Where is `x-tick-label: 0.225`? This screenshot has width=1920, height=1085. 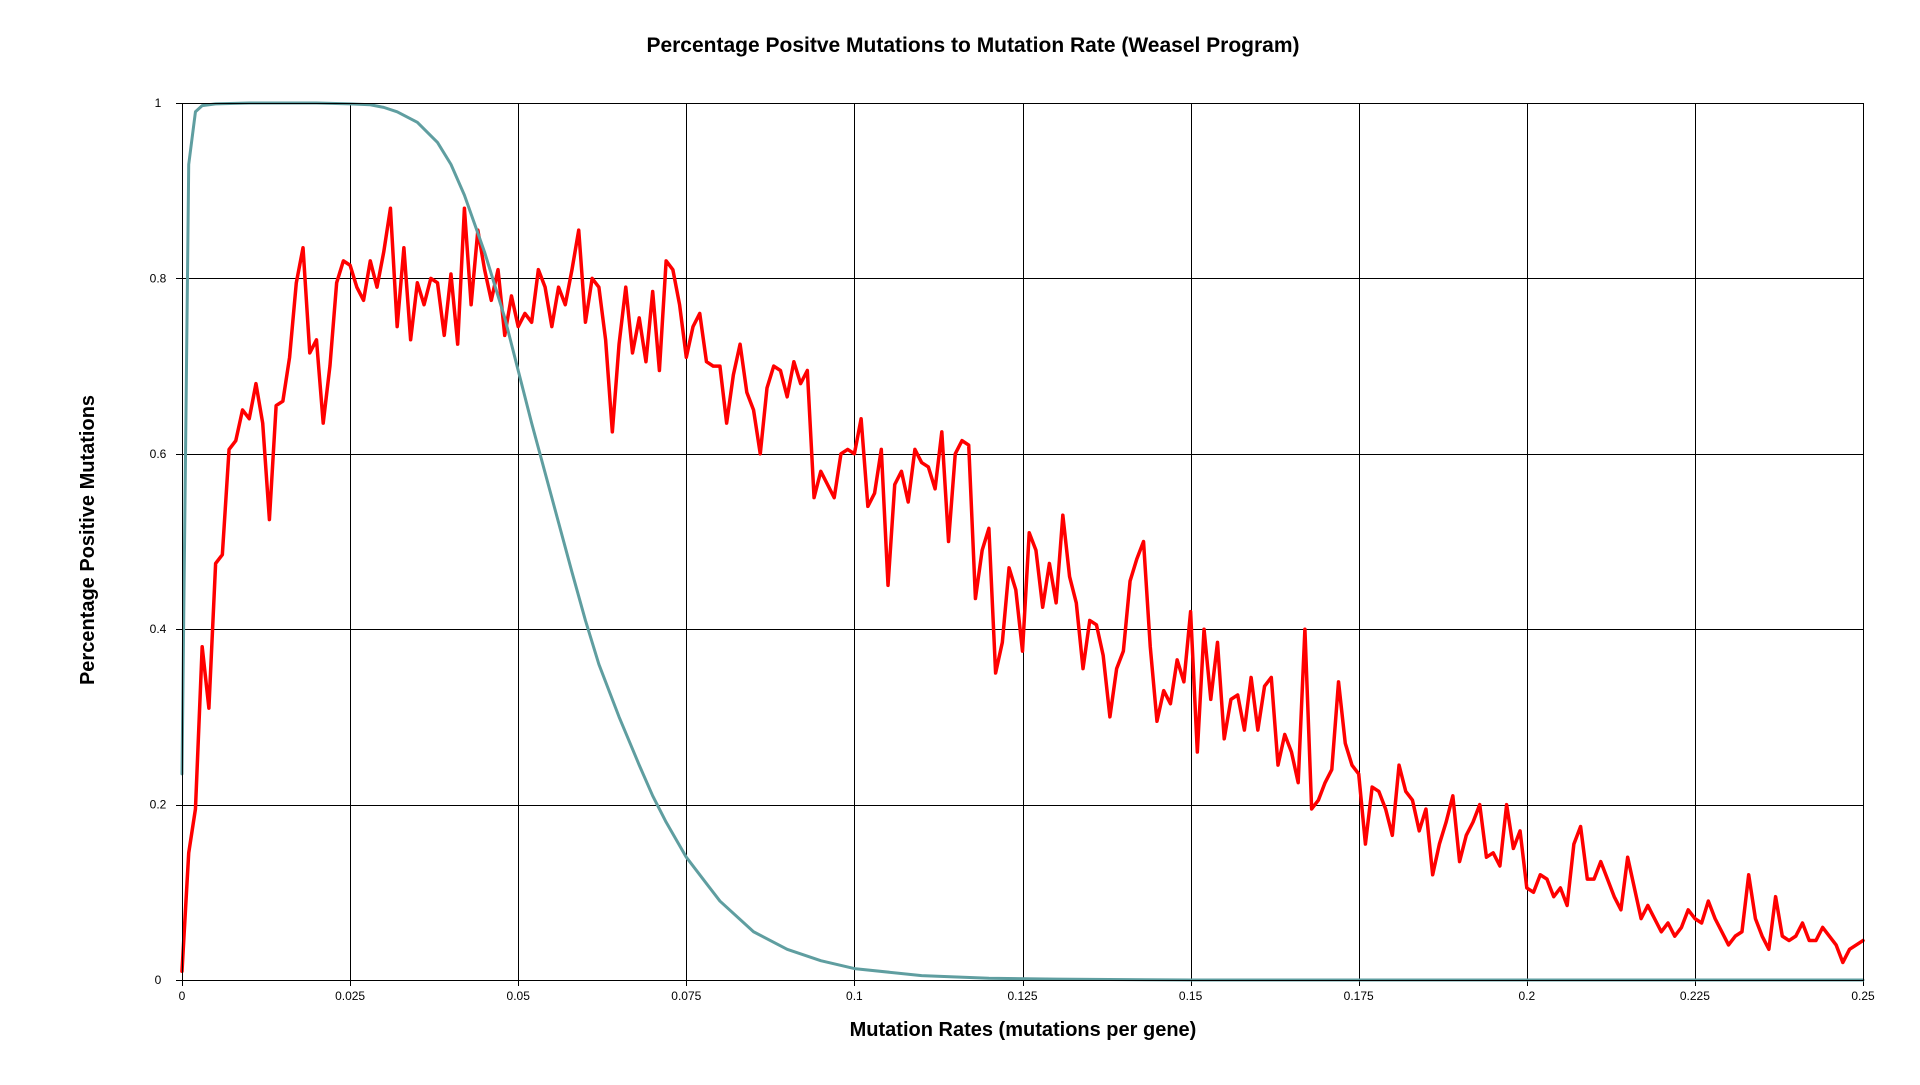 x-tick-label: 0.225 is located at coordinates (1695, 996).